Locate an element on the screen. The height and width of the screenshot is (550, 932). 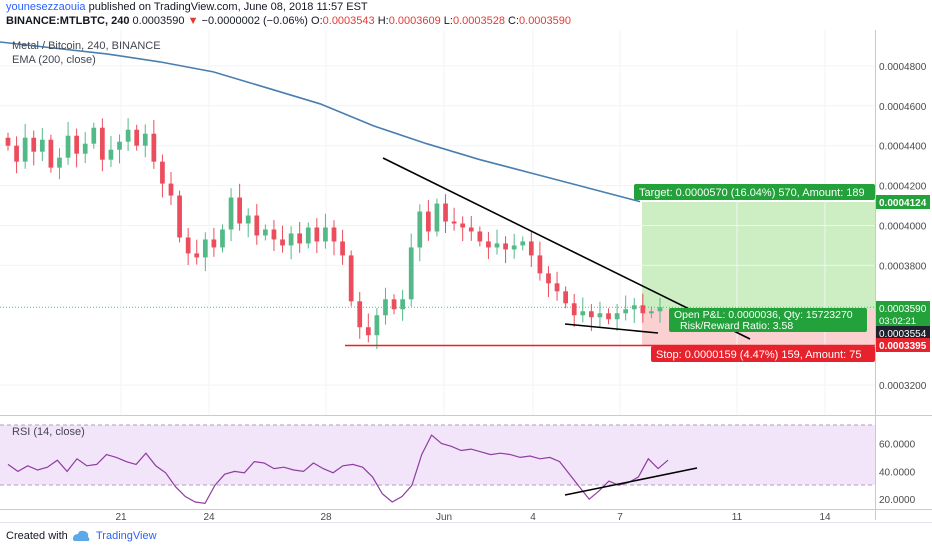
symbol-label: BINANCE:MTLBTC, 240 is located at coordinates (68, 21).